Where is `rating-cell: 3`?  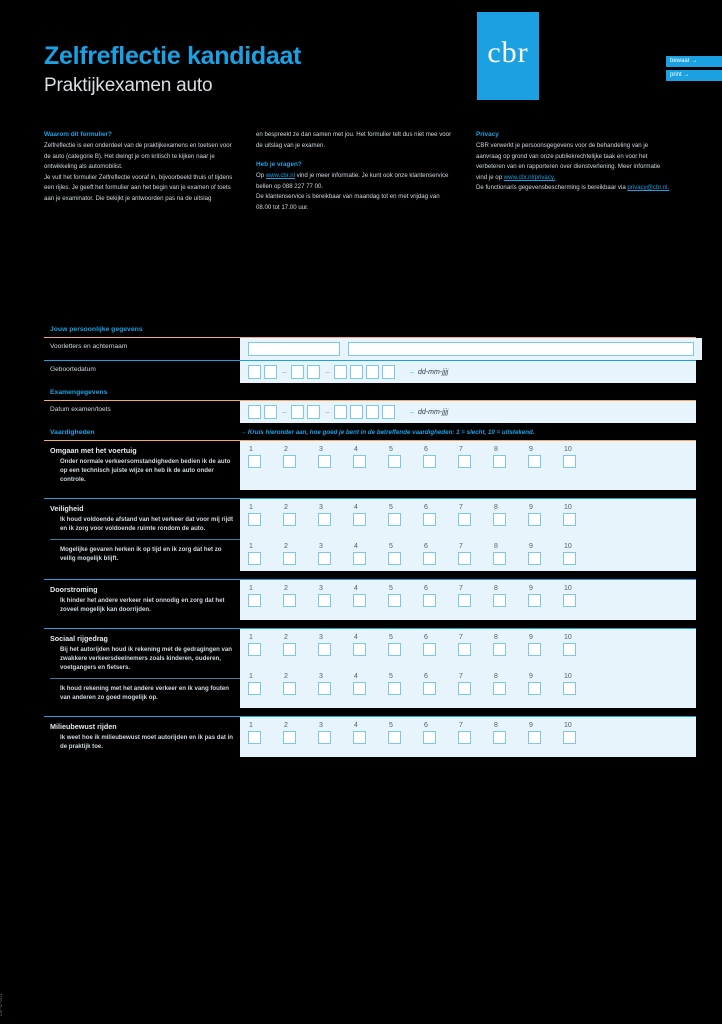
rating-cell: 3 is located at coordinates (335, 553).